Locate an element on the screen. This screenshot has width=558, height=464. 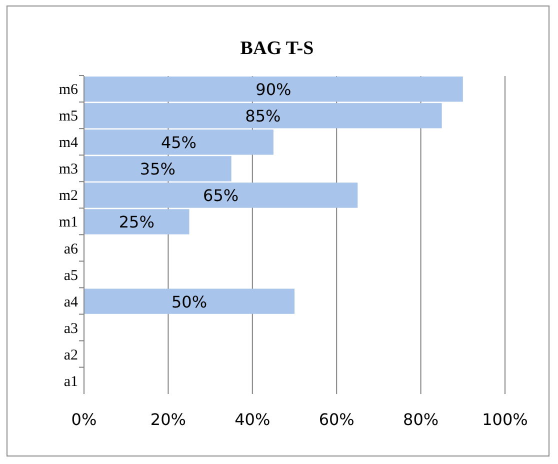
y-tick-label: a4 is located at coordinates (71, 302).